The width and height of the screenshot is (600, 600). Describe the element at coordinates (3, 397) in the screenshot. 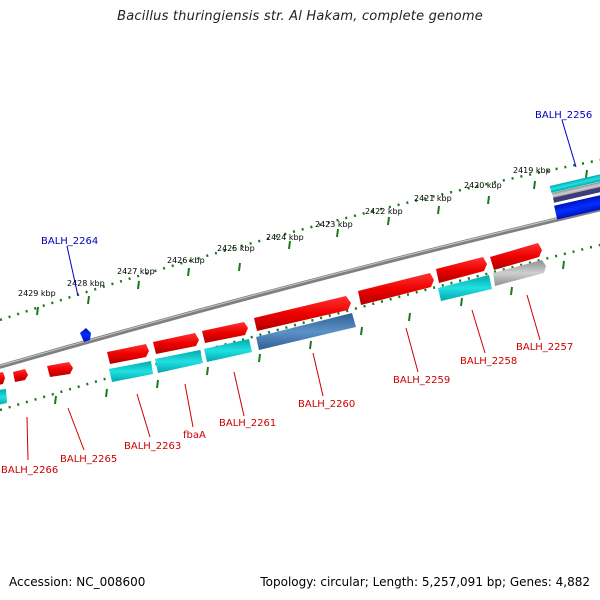

I see `cds-cyan-left-edge` at that location.